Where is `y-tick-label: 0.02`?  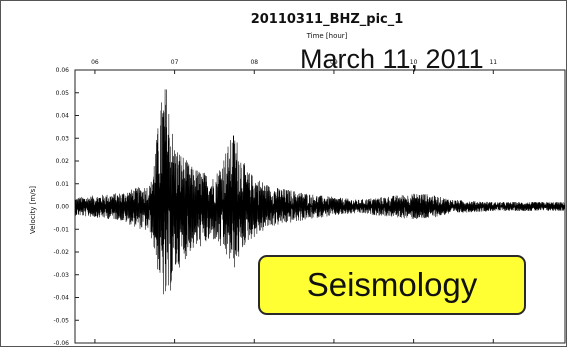 y-tick-label: 0.02 is located at coordinates (63, 161).